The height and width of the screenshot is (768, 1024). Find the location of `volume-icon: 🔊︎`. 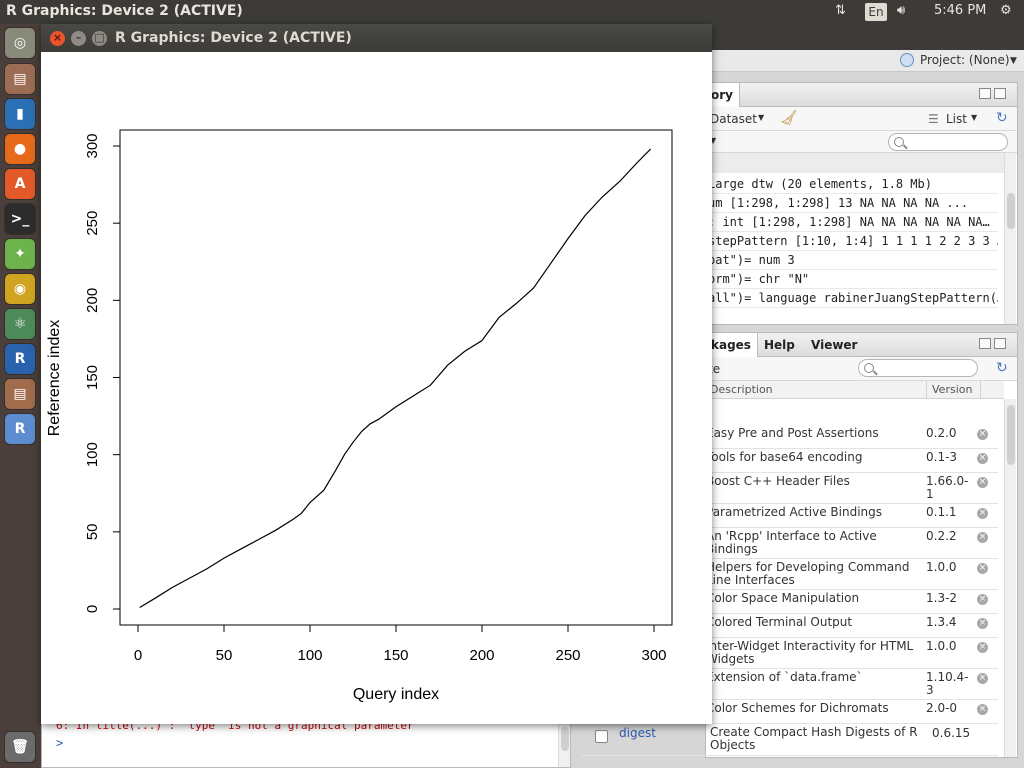

volume-icon: 🔊︎ is located at coordinates (901, 10).